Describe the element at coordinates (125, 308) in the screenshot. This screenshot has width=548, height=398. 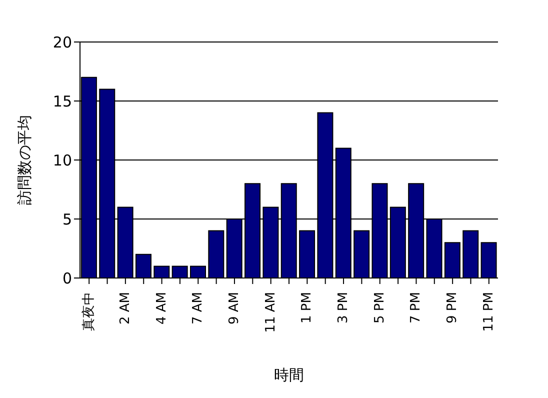
I see `x-tick-label: 2 AM` at that location.